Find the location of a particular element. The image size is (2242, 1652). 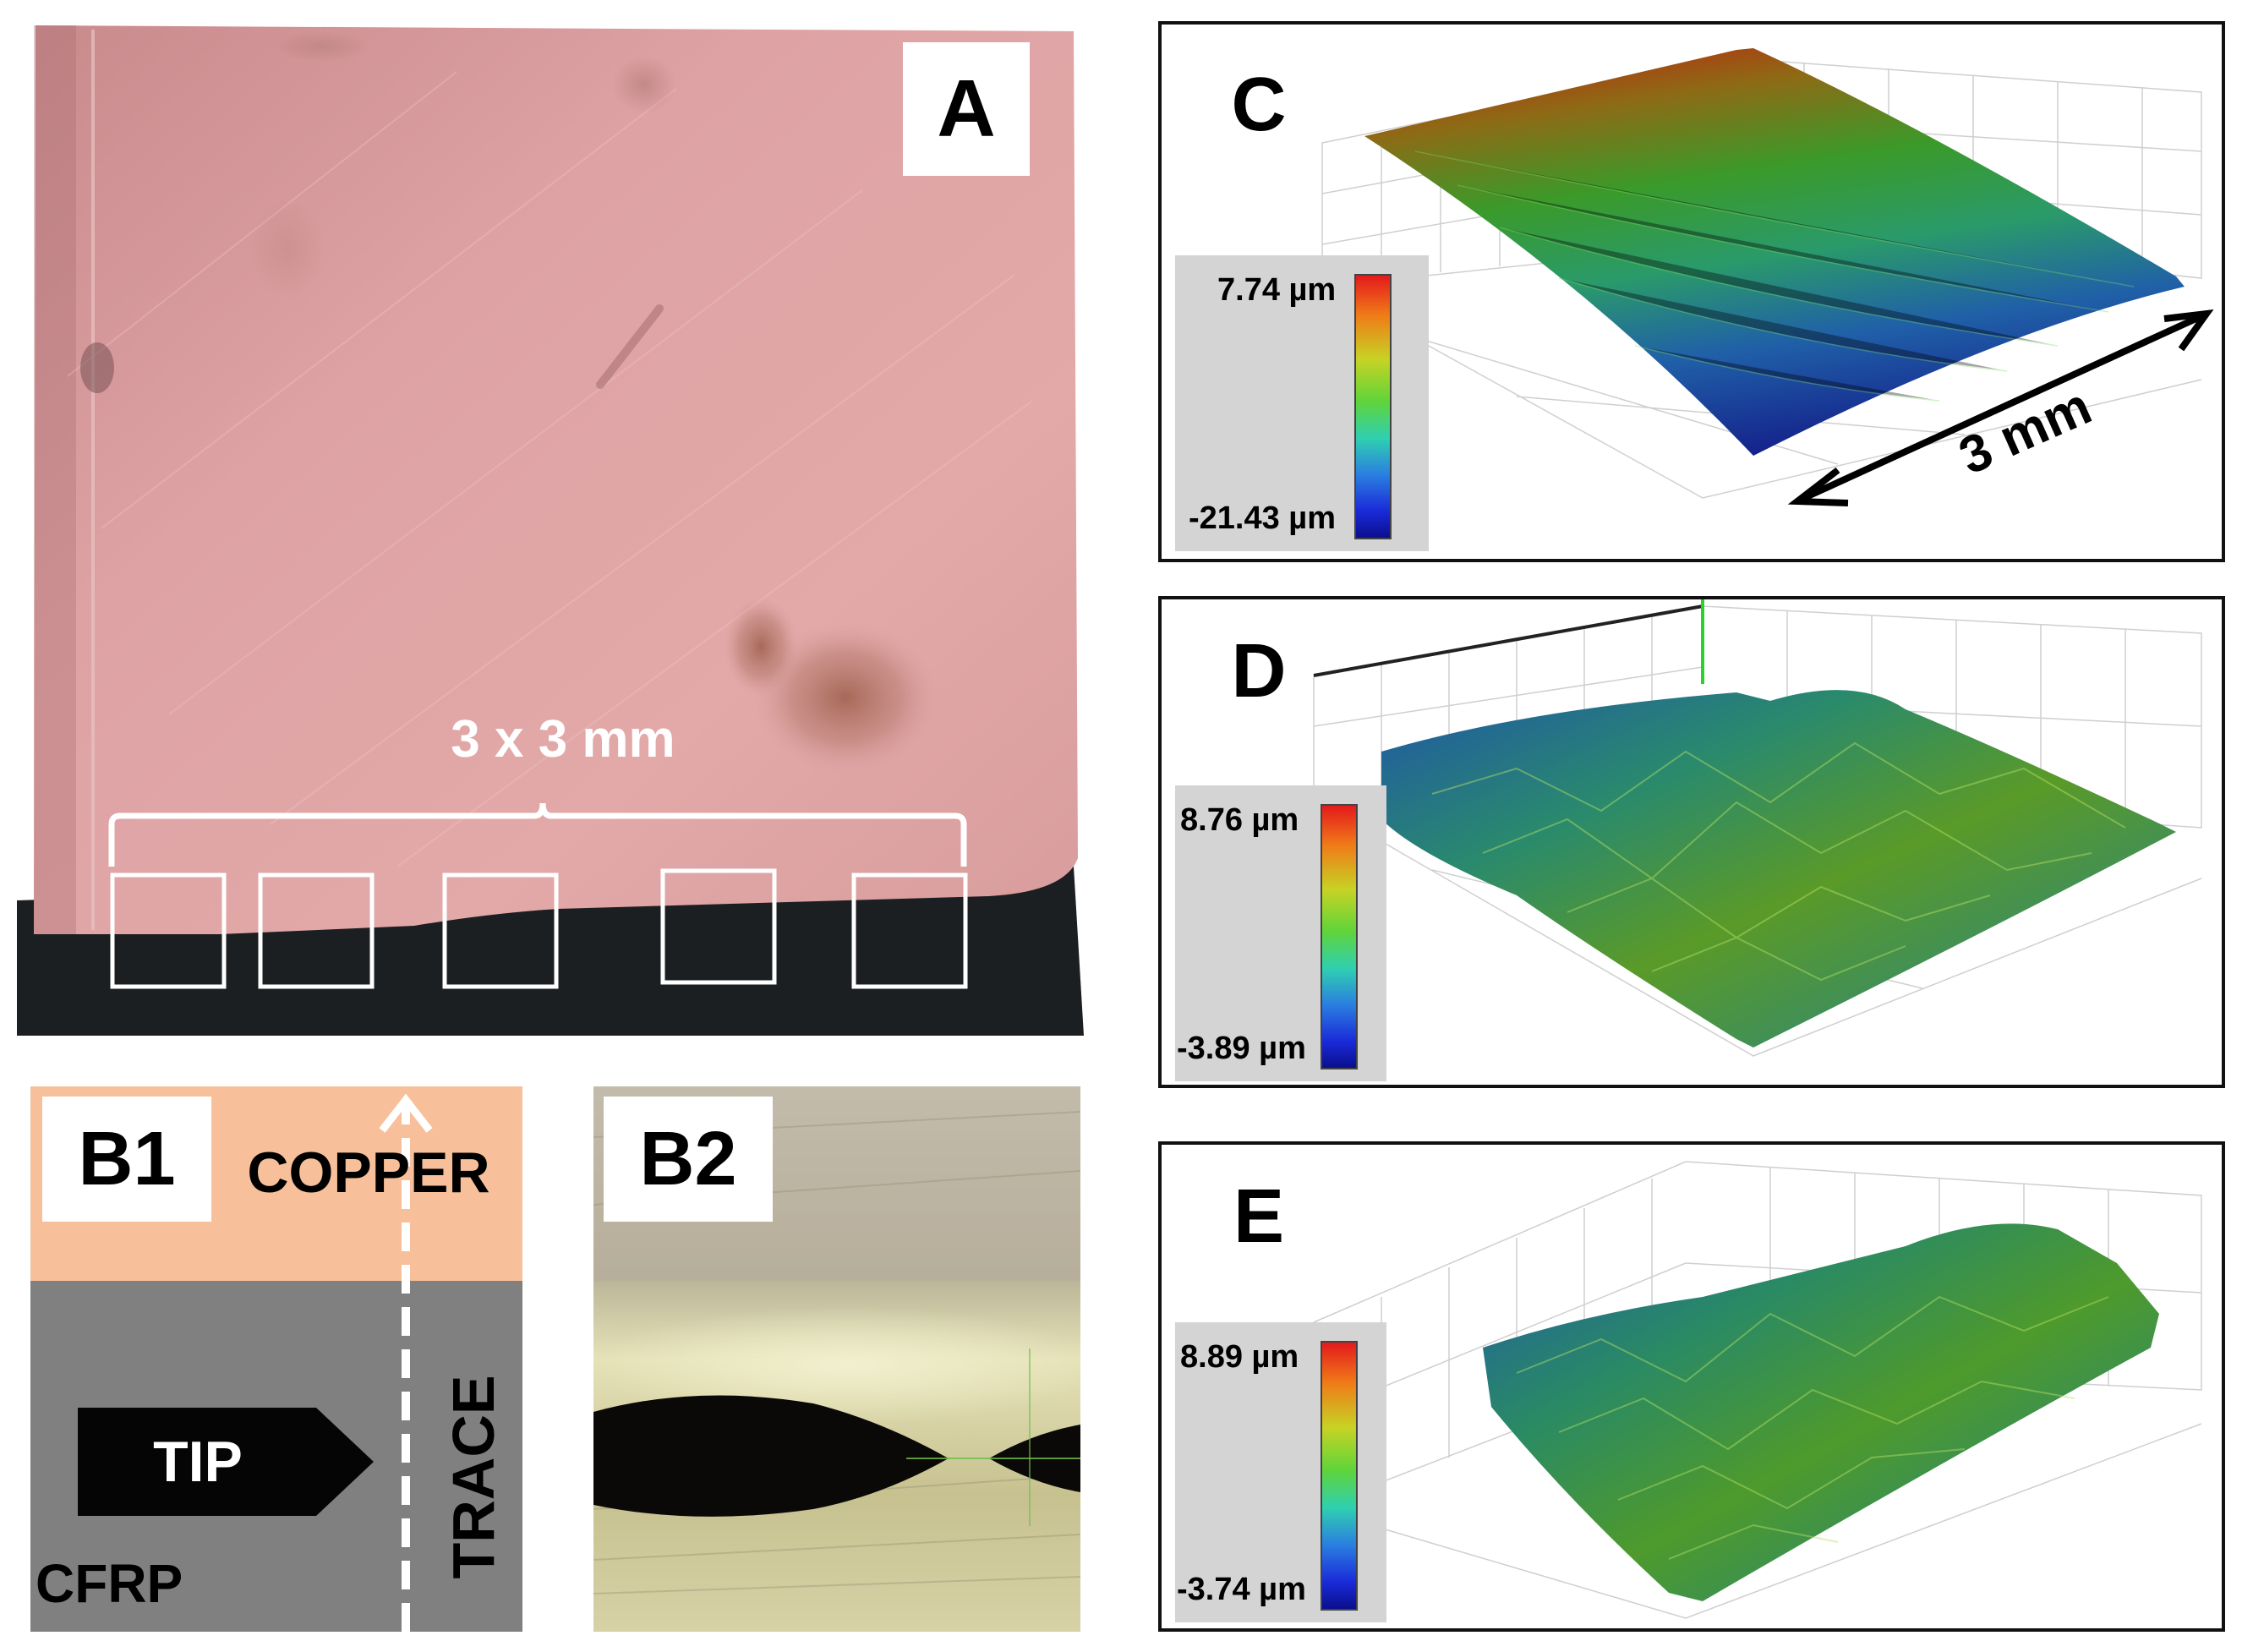

panel-b2-micrograph is located at coordinates (847, 1359).